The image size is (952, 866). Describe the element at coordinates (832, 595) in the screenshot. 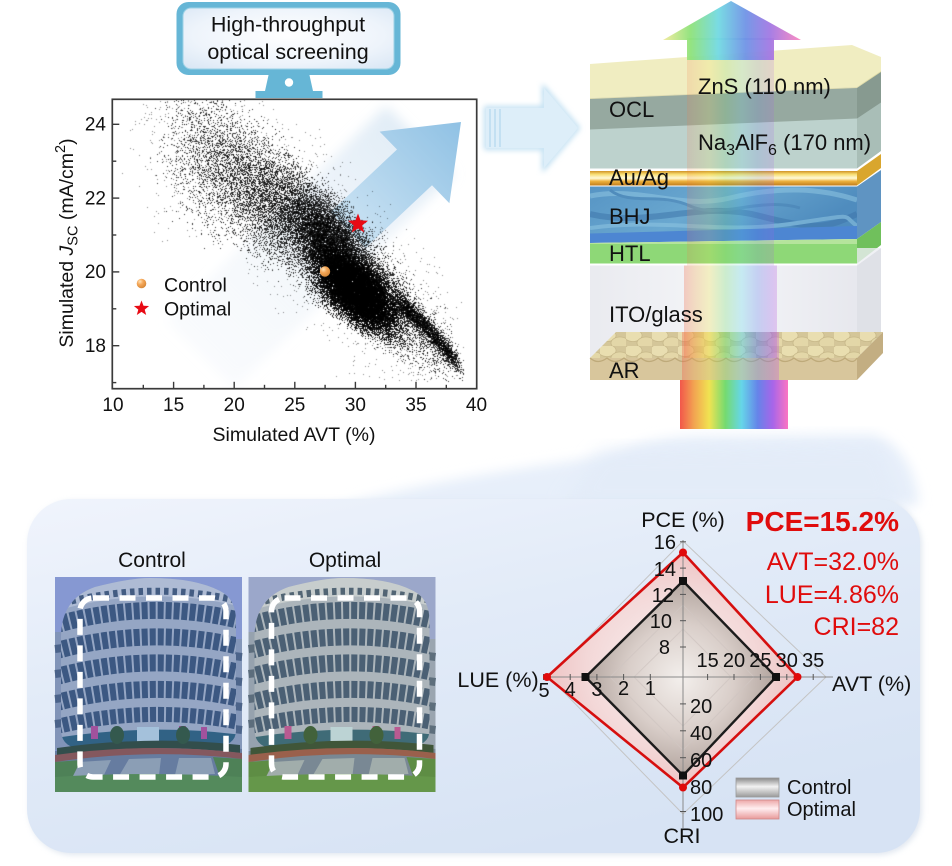

I see `svg-text: LUE=4.86%` at that location.